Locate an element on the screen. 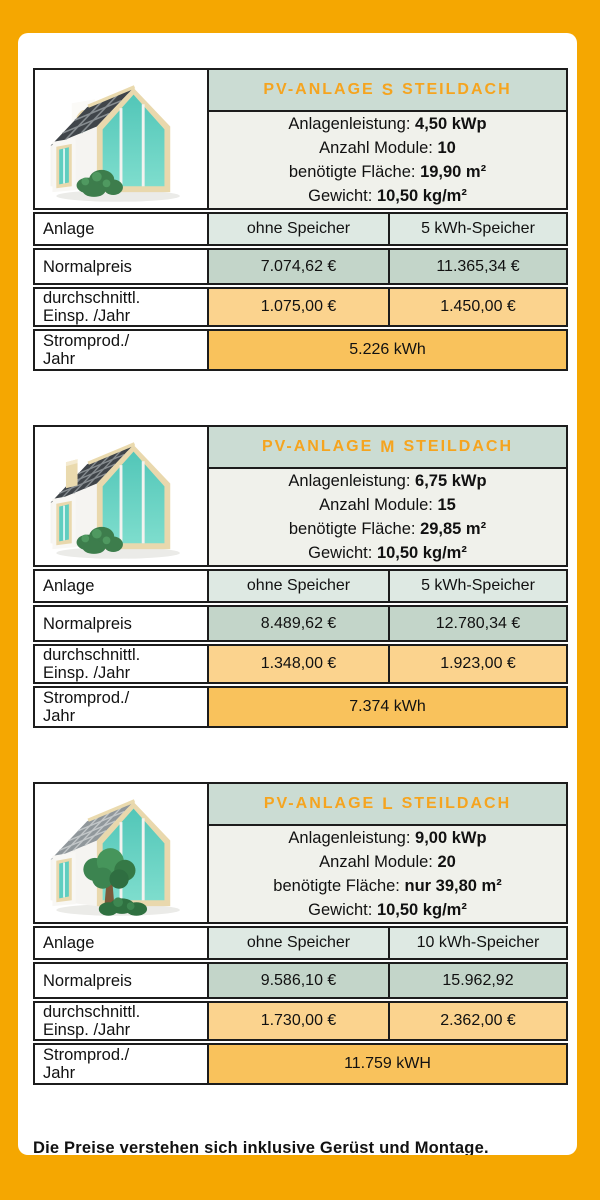  table-header-row: Anlage ohne Speicher 10 kWh-Speicher is located at coordinates (300, 943).